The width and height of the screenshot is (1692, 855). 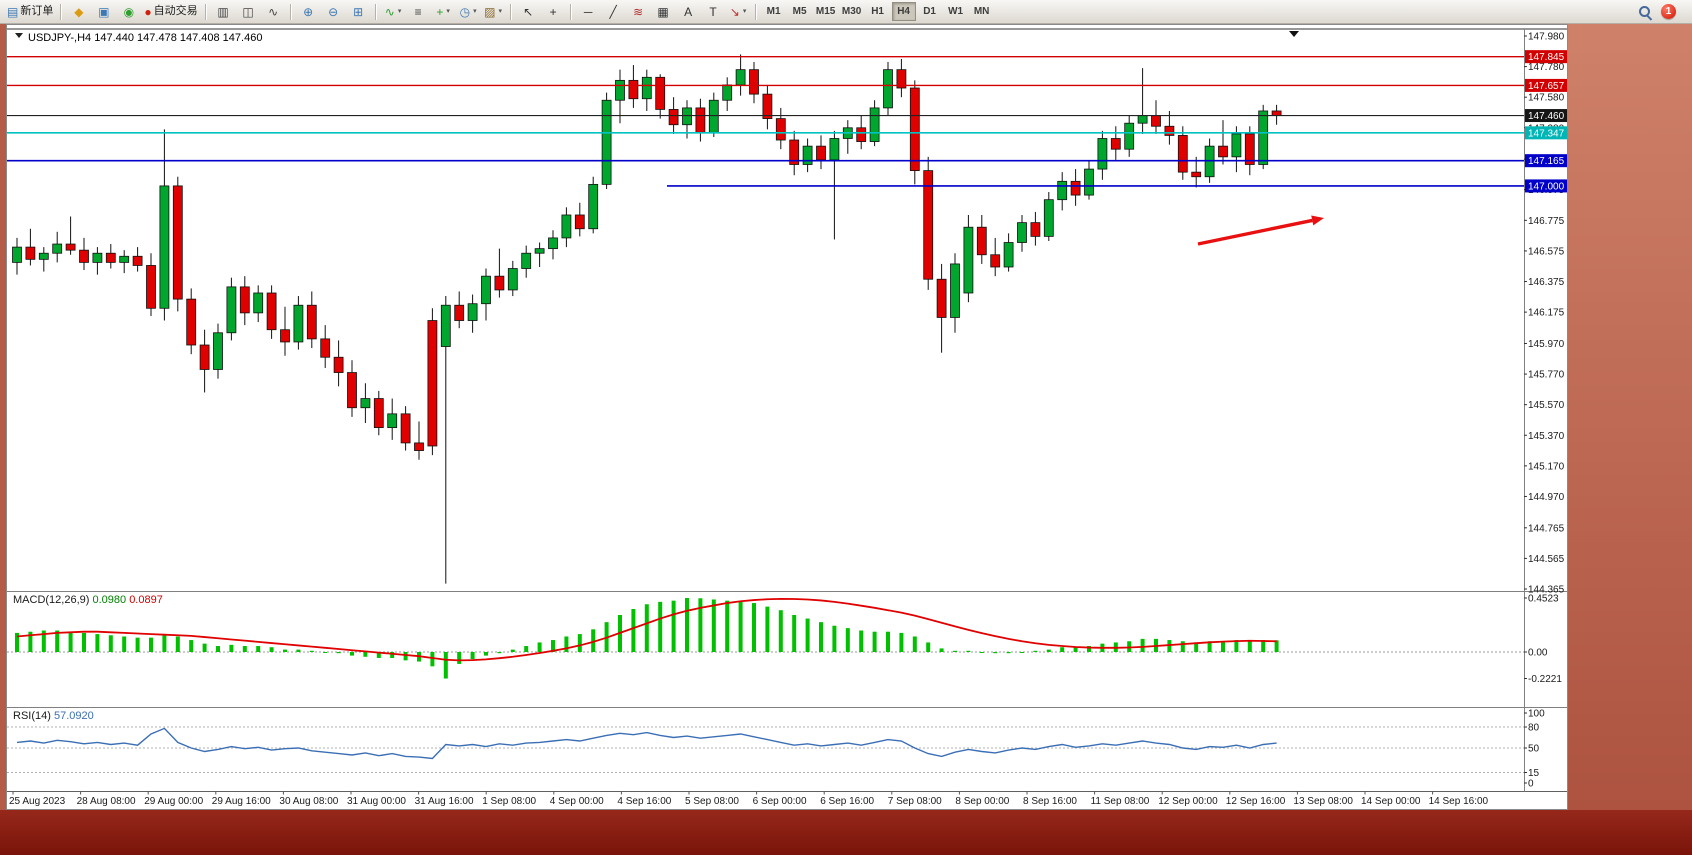 What do you see at coordinates (846, 832) in the screenshot?
I see `desktop-bottom-band` at bounding box center [846, 832].